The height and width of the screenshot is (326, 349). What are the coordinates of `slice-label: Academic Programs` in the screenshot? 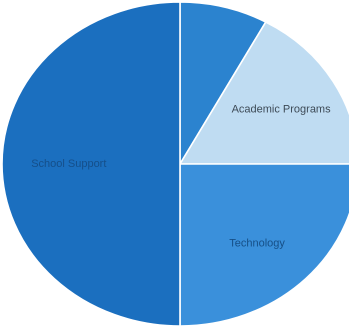 It's located at (282, 110).